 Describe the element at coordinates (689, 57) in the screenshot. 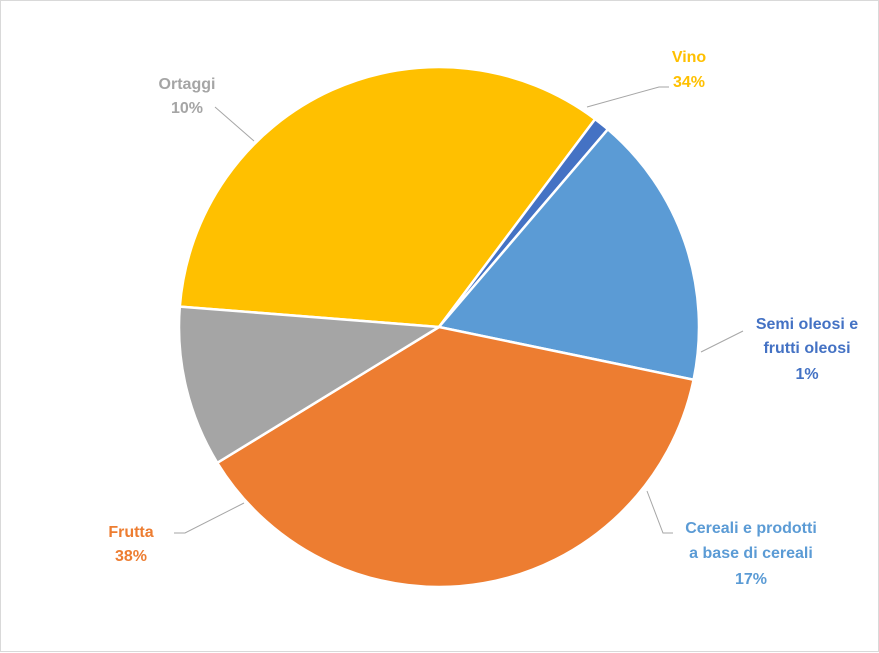

I see `data-label-line: Vino` at that location.